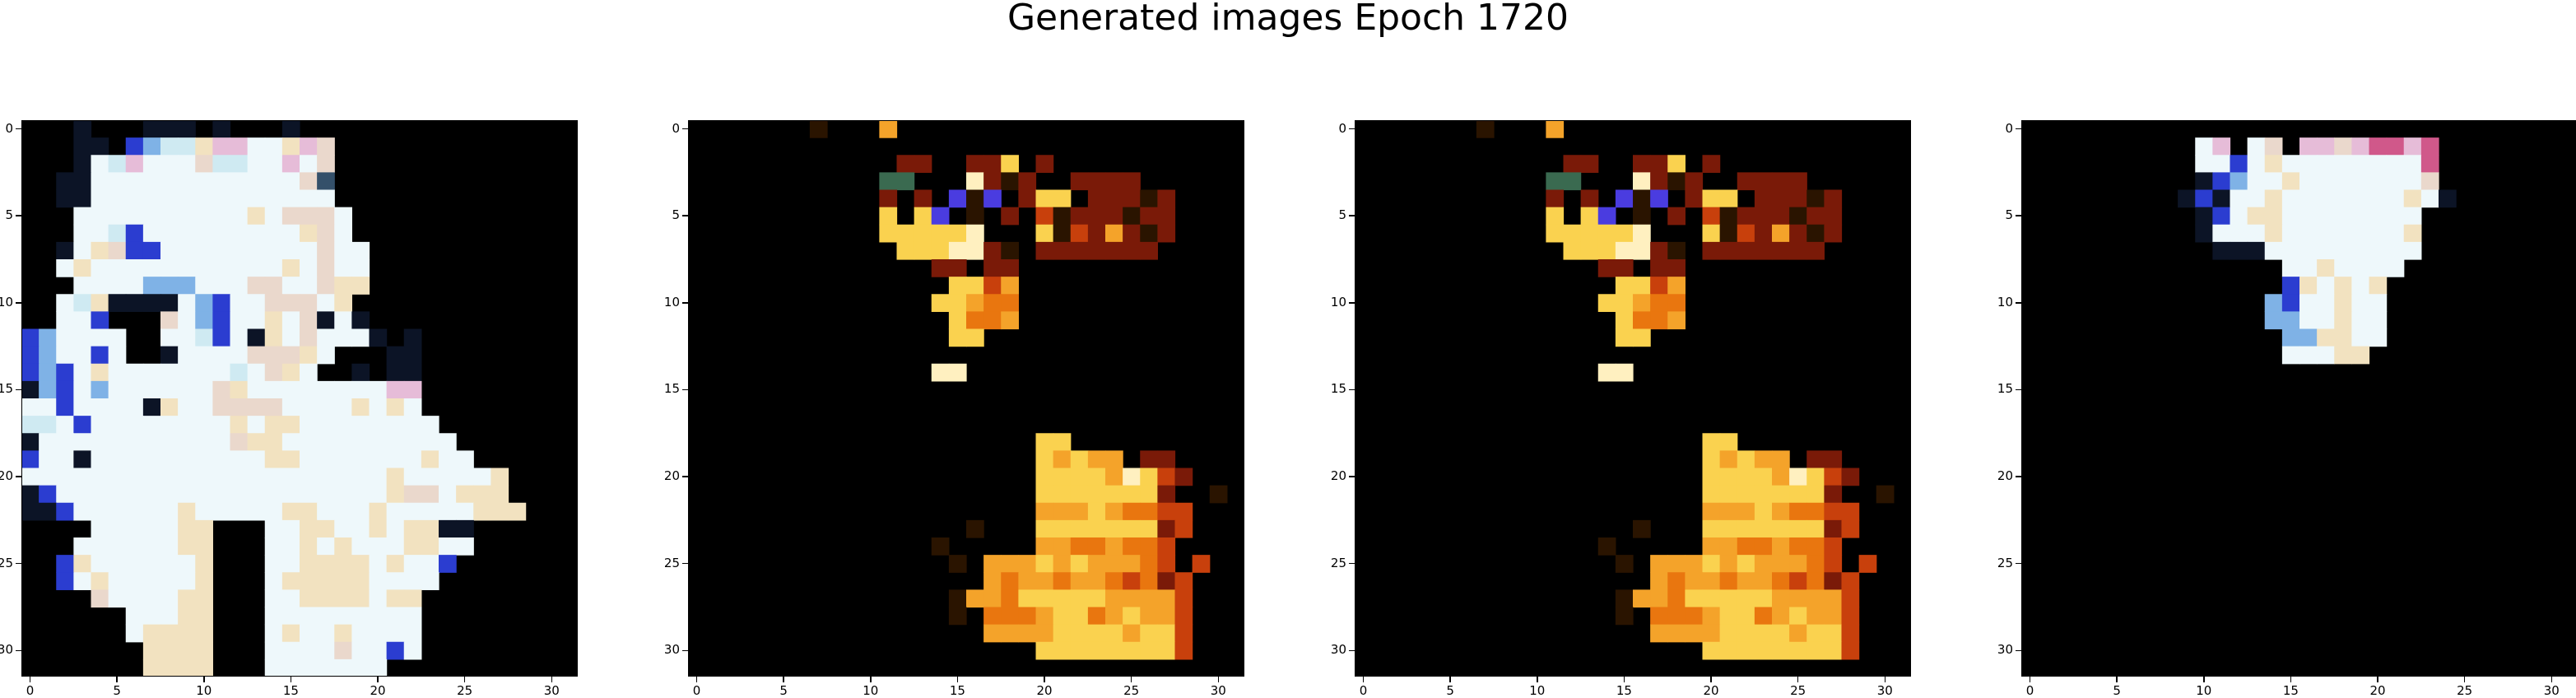  I want to click on x-tick-label: 30, so click(2551, 690).